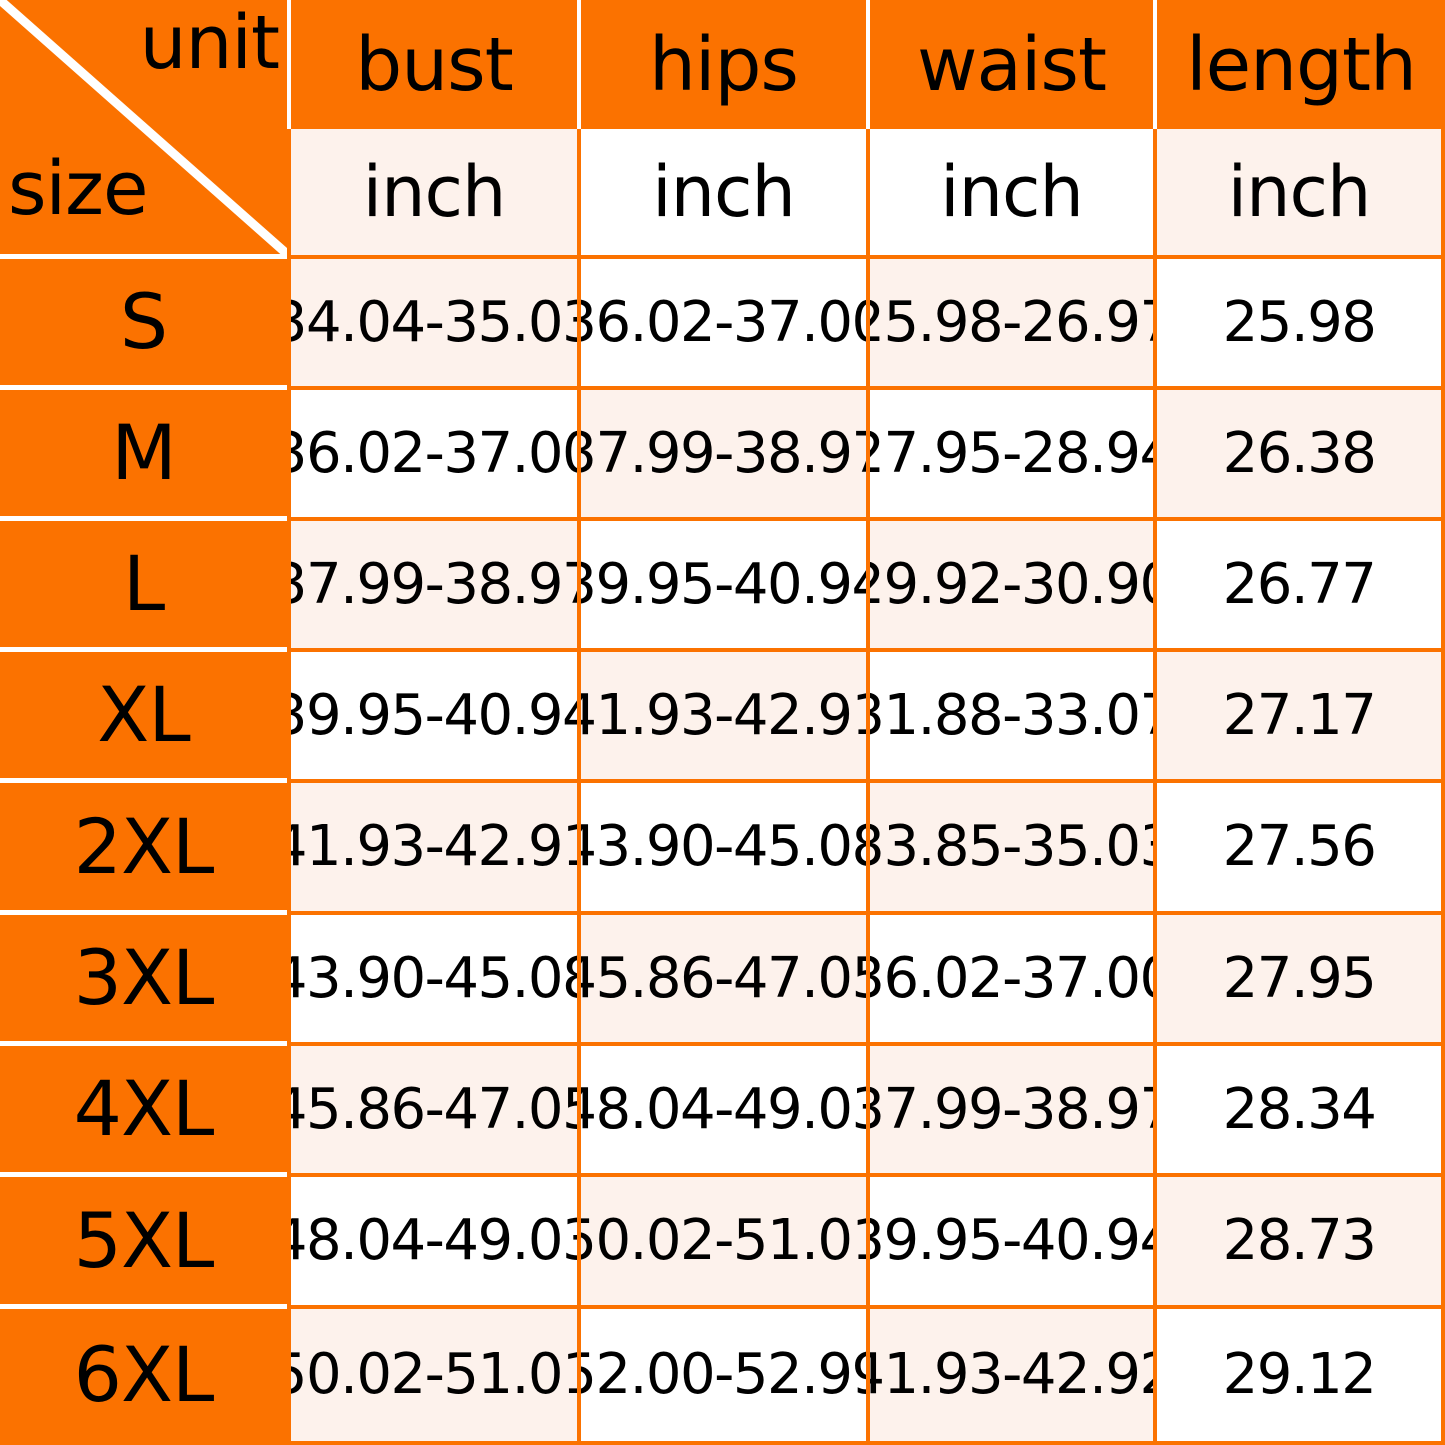 Image resolution: width=1445 pixels, height=1445 pixels. Describe the element at coordinates (143, 129) in the screenshot. I see `table-corner-header: unit size` at that location.